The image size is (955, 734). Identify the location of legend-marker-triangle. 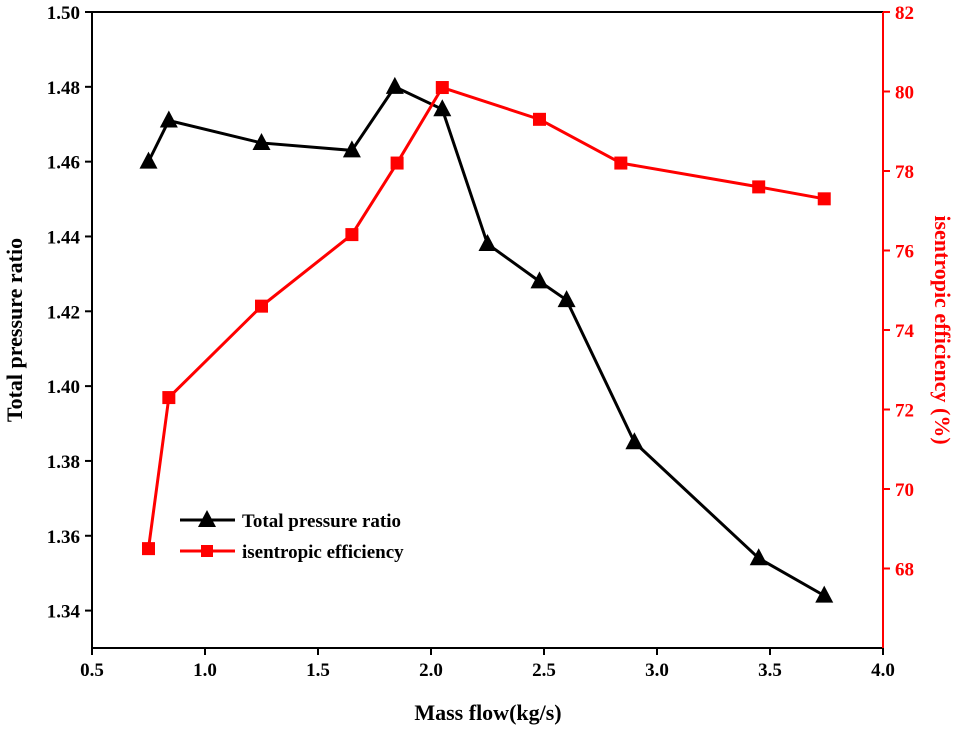
(207, 518).